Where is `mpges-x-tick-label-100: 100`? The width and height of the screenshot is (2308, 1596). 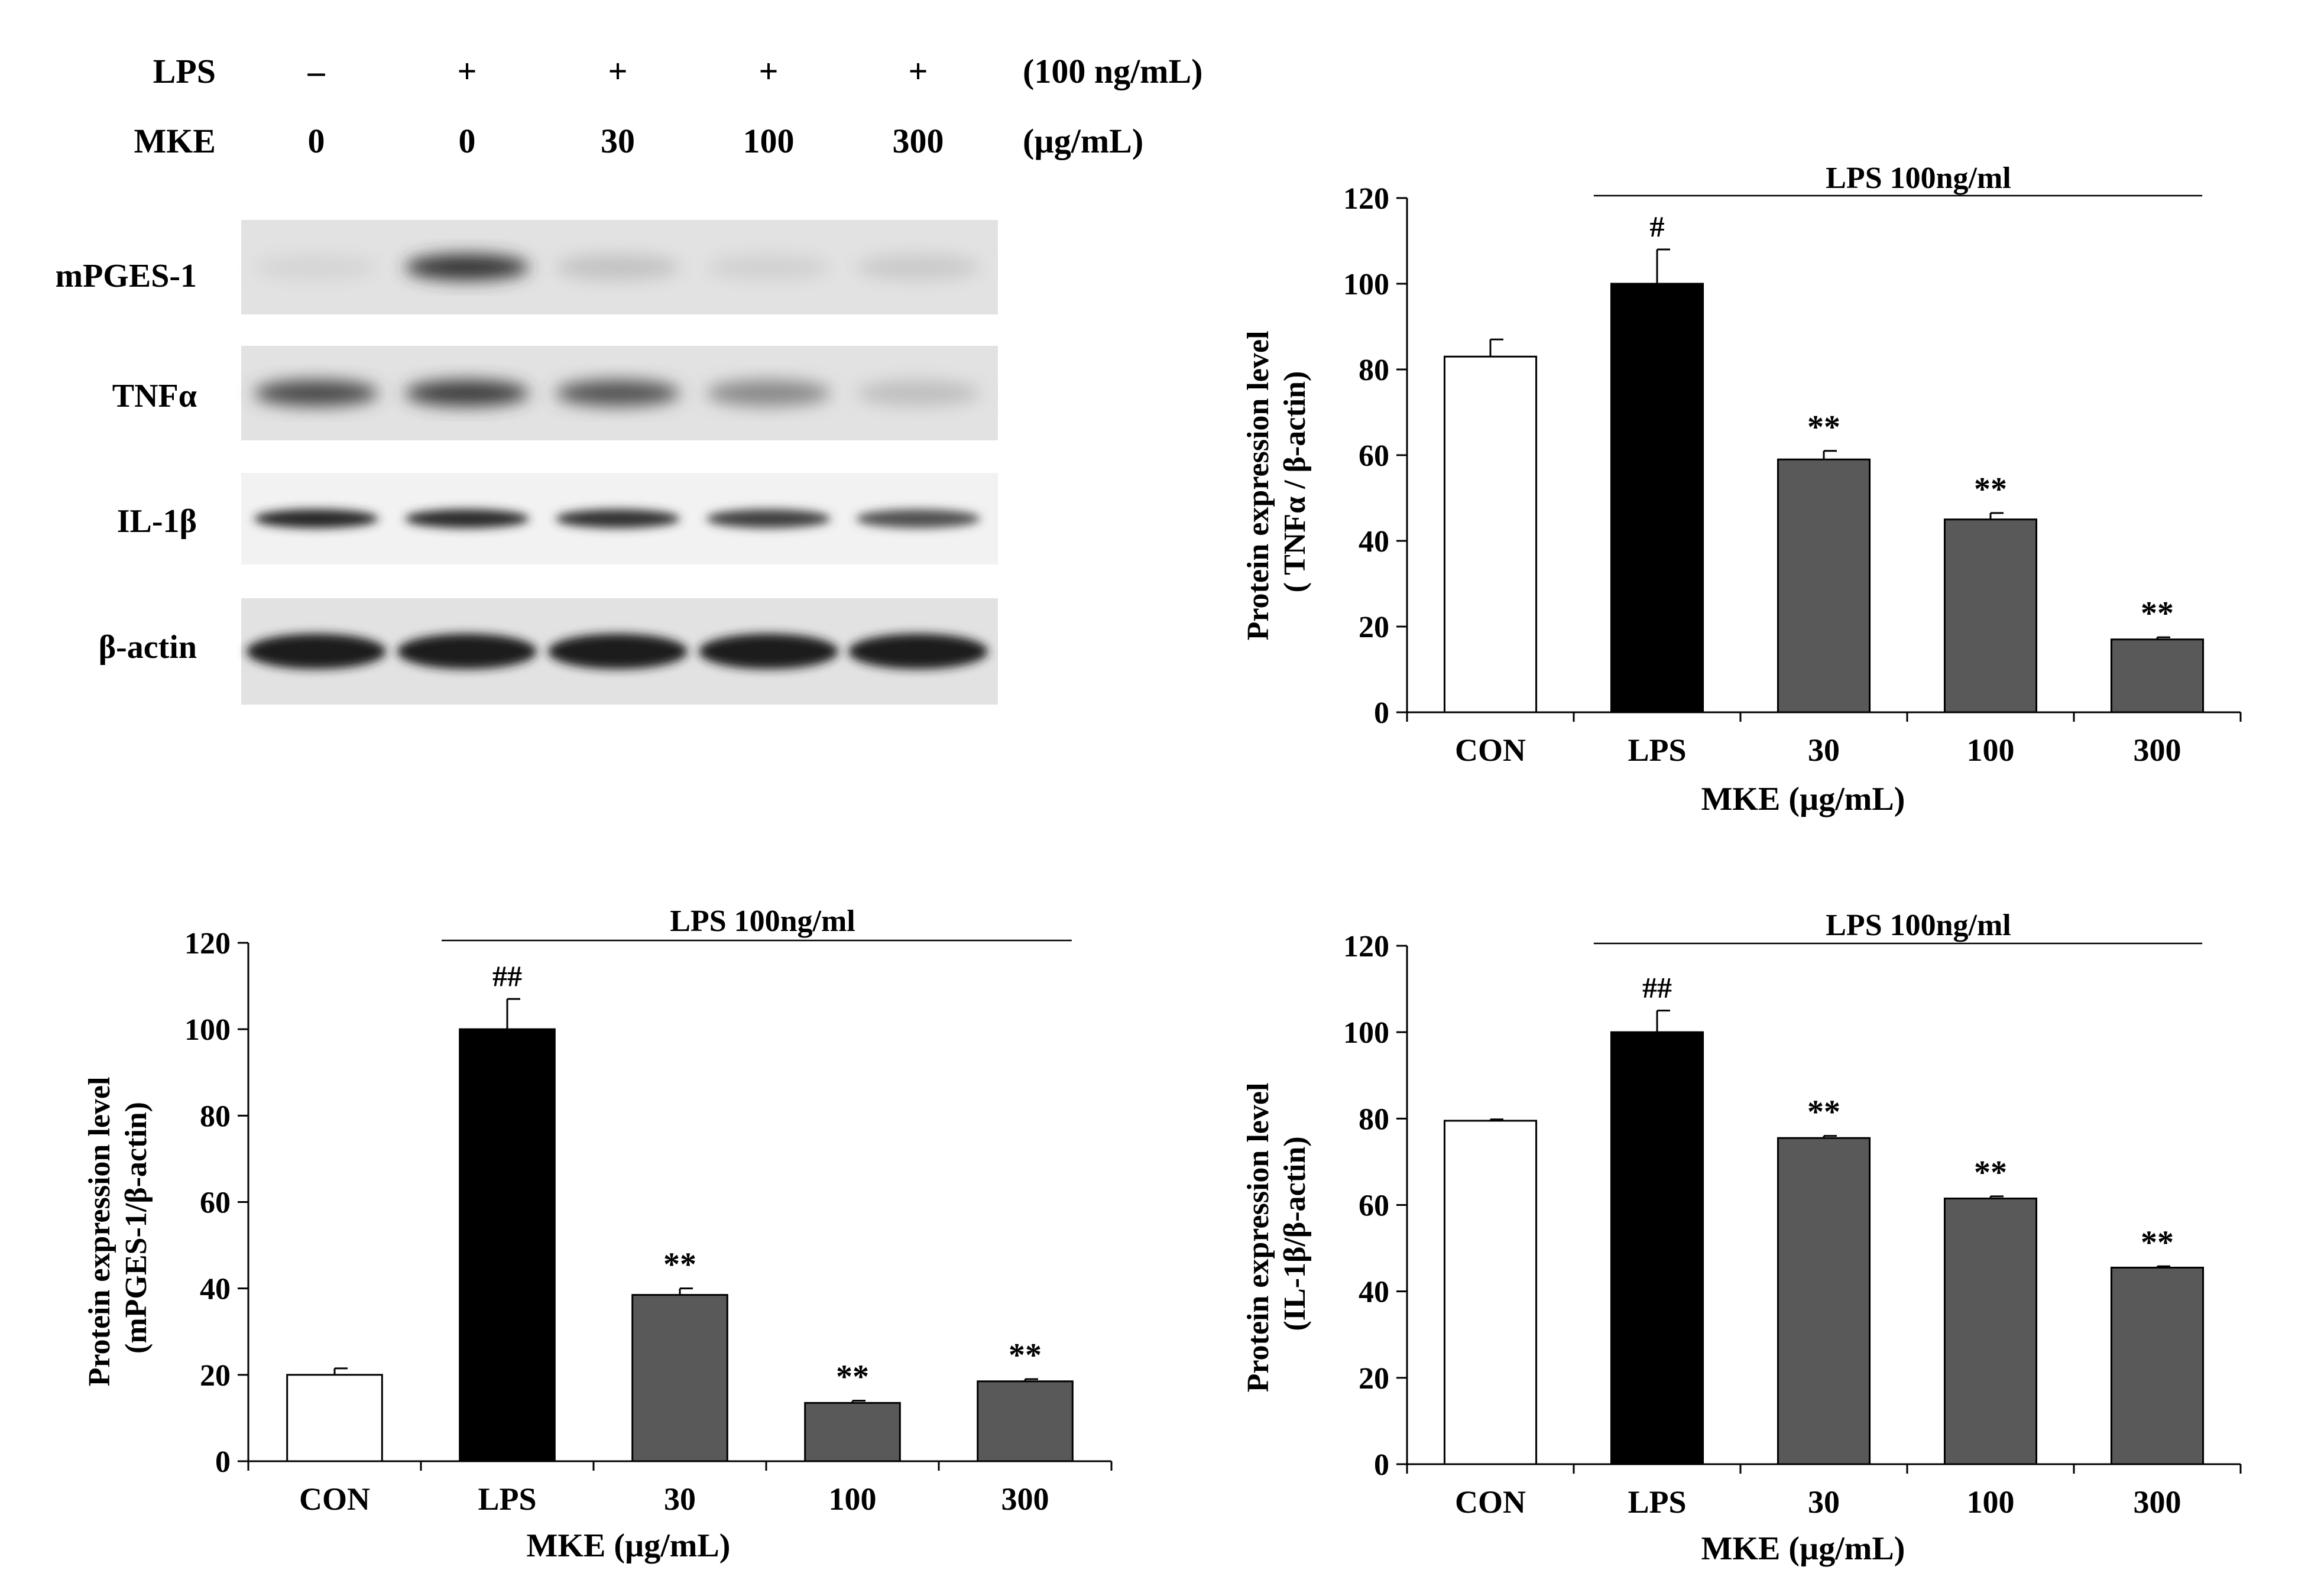 mpges-x-tick-label-100: 100 is located at coordinates (853, 1499).